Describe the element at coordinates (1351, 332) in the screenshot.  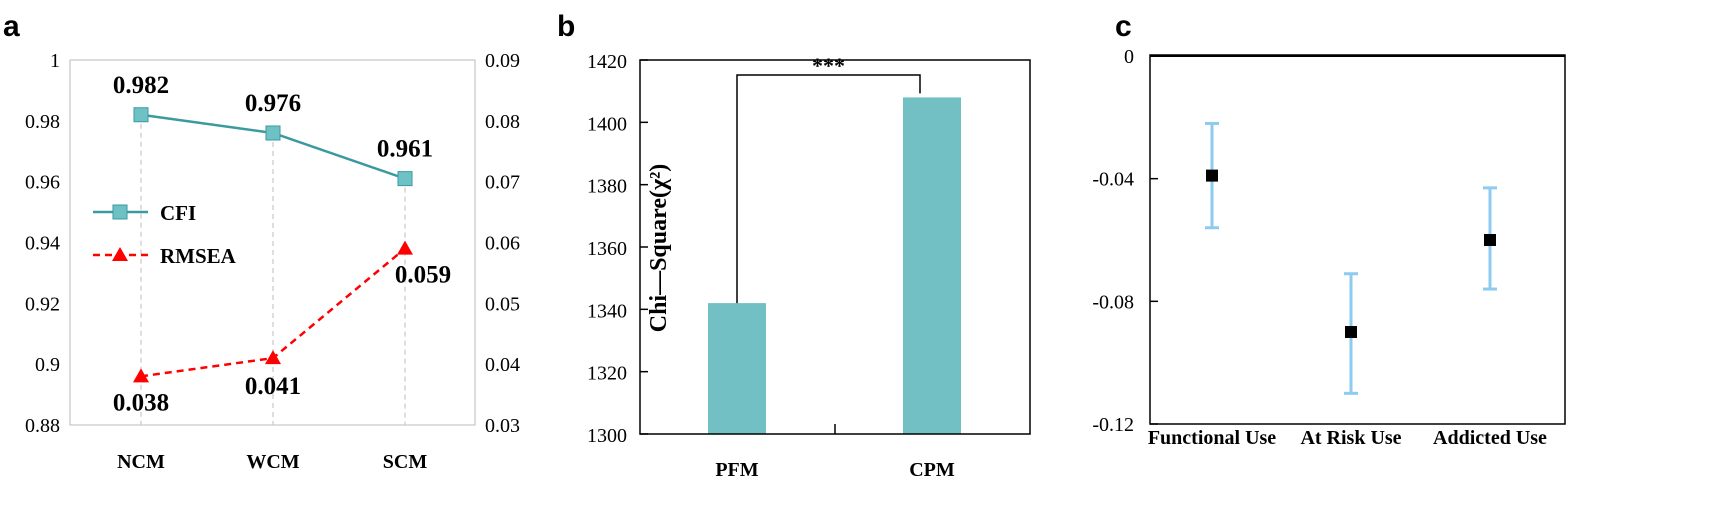
I see `point-at-risk-use` at that location.